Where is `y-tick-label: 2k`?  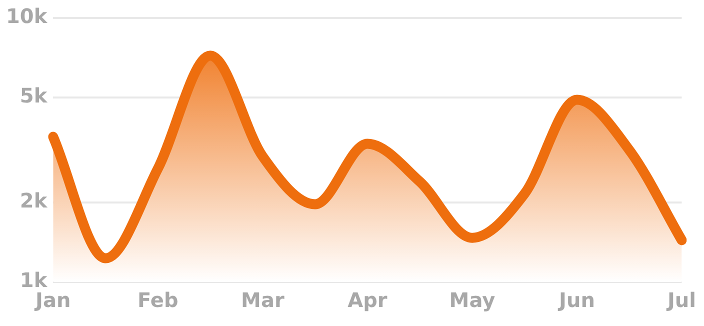
y-tick-label: 2k is located at coordinates (34, 200).